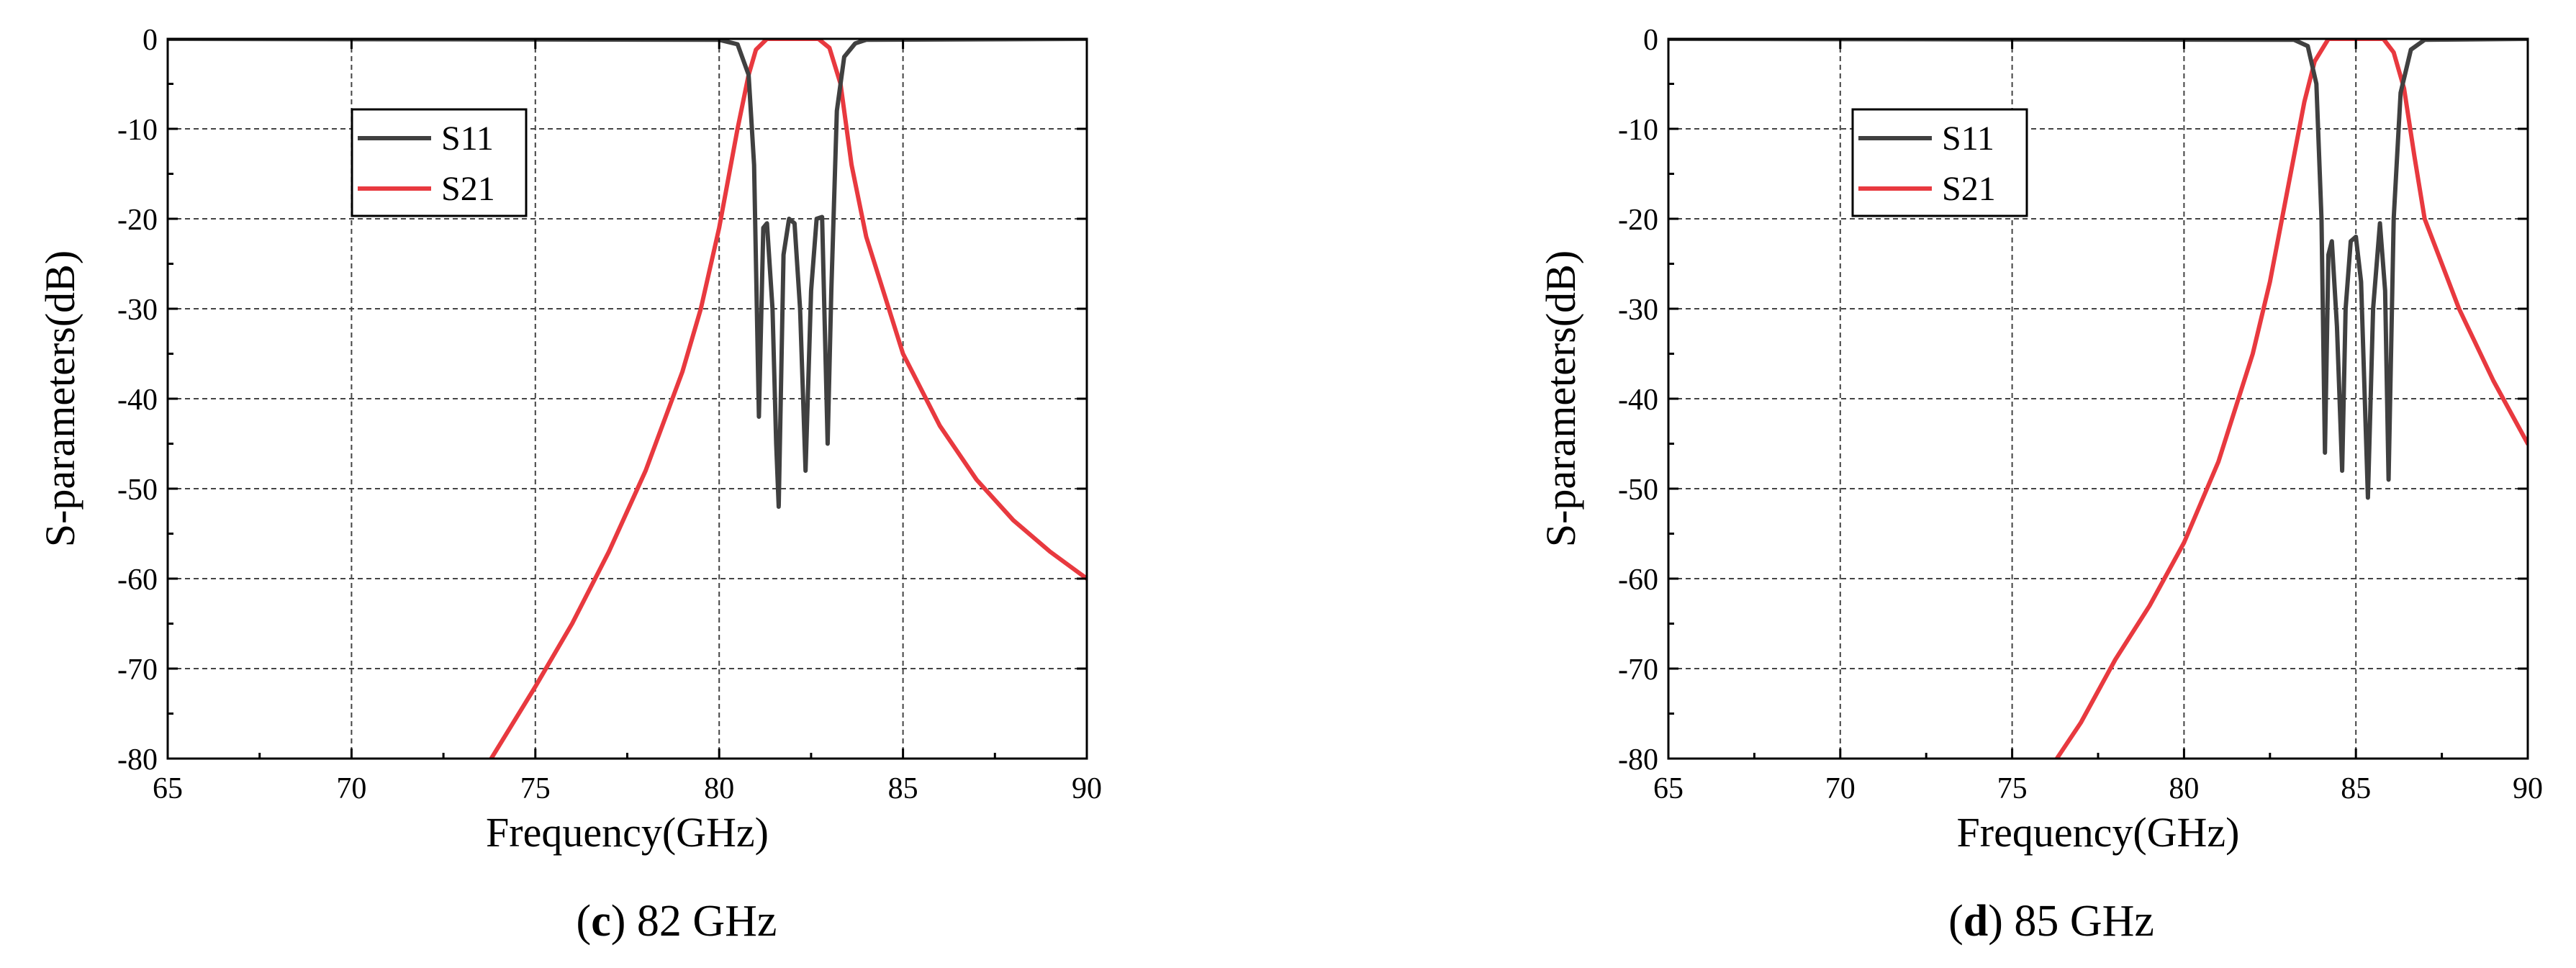  I want to click on caption-text: 85 GHz, so click(2078, 922).